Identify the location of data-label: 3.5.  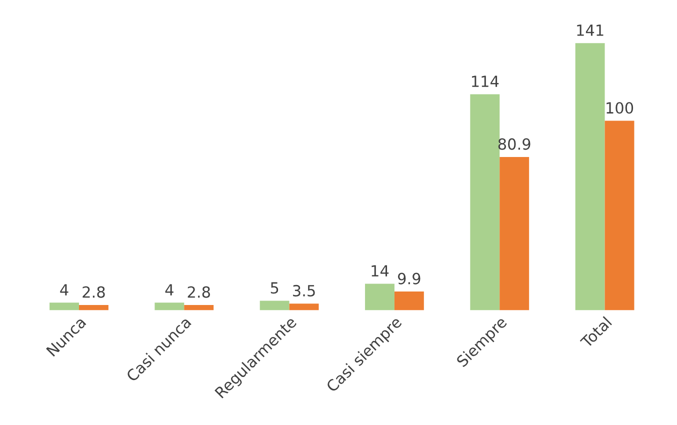
(304, 290).